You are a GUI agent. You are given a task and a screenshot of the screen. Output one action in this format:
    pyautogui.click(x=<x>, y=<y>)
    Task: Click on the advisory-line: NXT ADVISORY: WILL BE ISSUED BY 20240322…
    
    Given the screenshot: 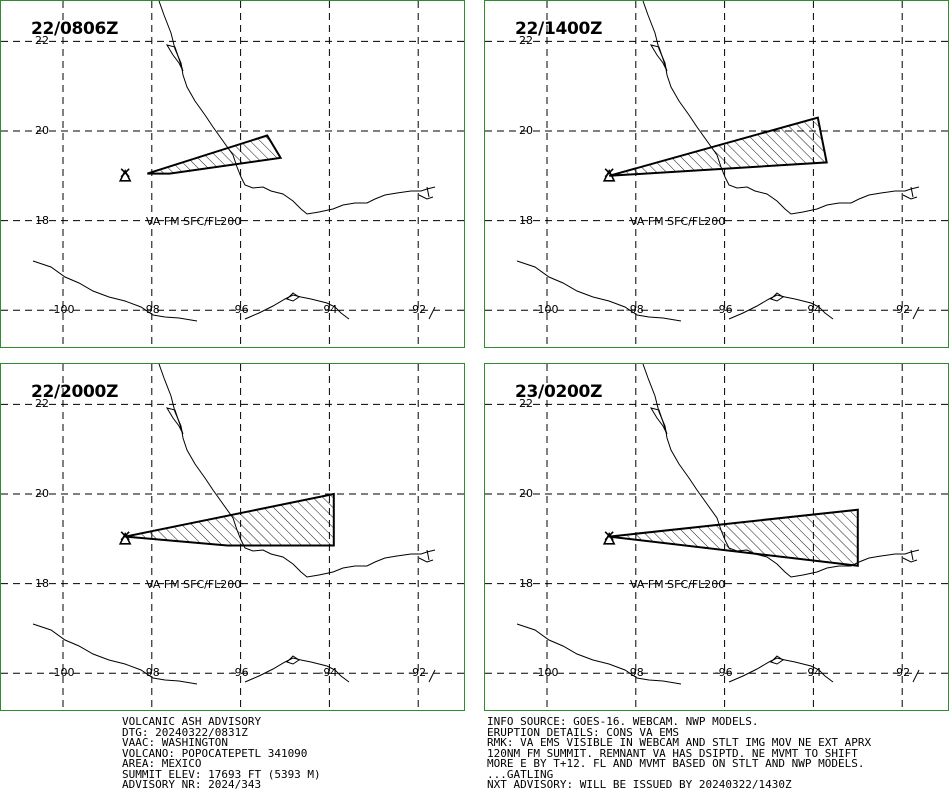 What is the action you would take?
    pyautogui.click(x=639, y=784)
    